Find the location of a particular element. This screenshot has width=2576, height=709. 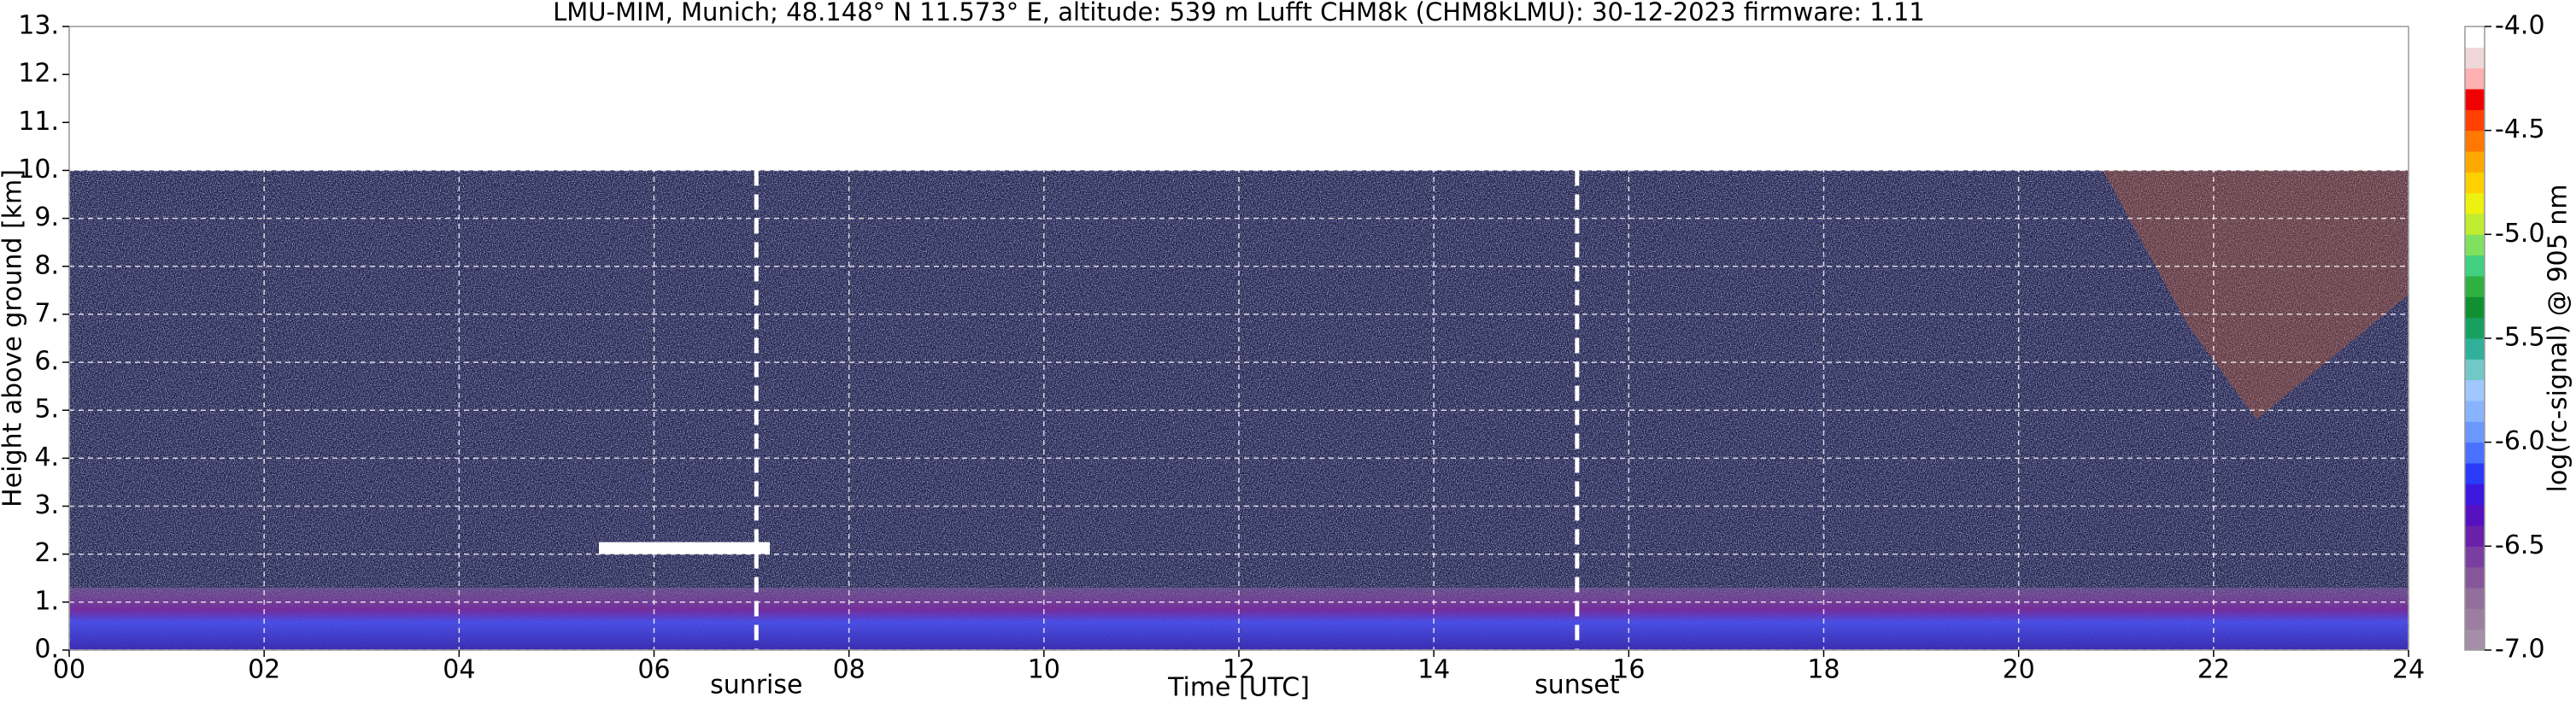

y-tick-label: 1. is located at coordinates (46, 601).